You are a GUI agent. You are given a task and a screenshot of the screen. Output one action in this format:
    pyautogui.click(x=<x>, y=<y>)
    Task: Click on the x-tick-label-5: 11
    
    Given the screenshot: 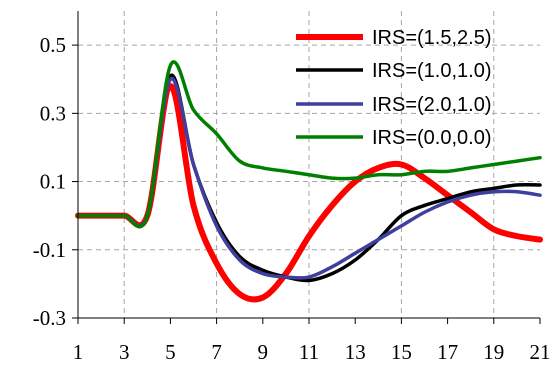 What is the action you would take?
    pyautogui.click(x=309, y=352)
    